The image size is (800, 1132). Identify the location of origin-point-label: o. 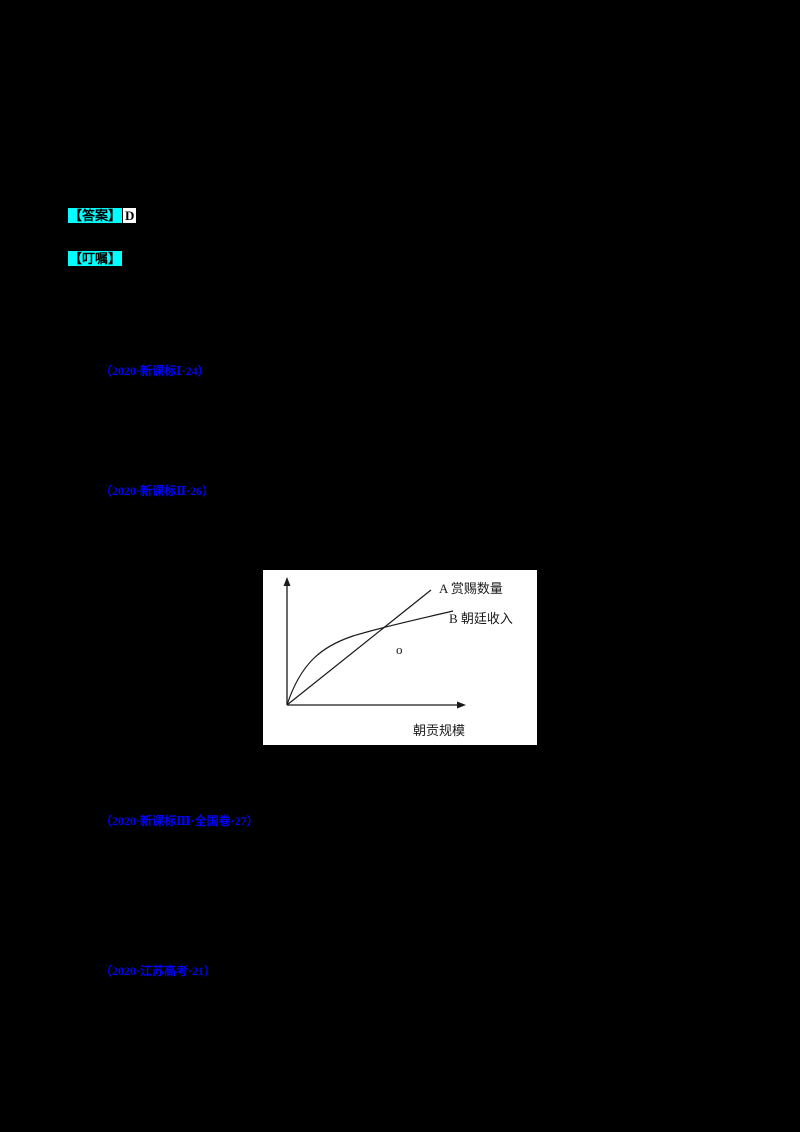
(399, 649).